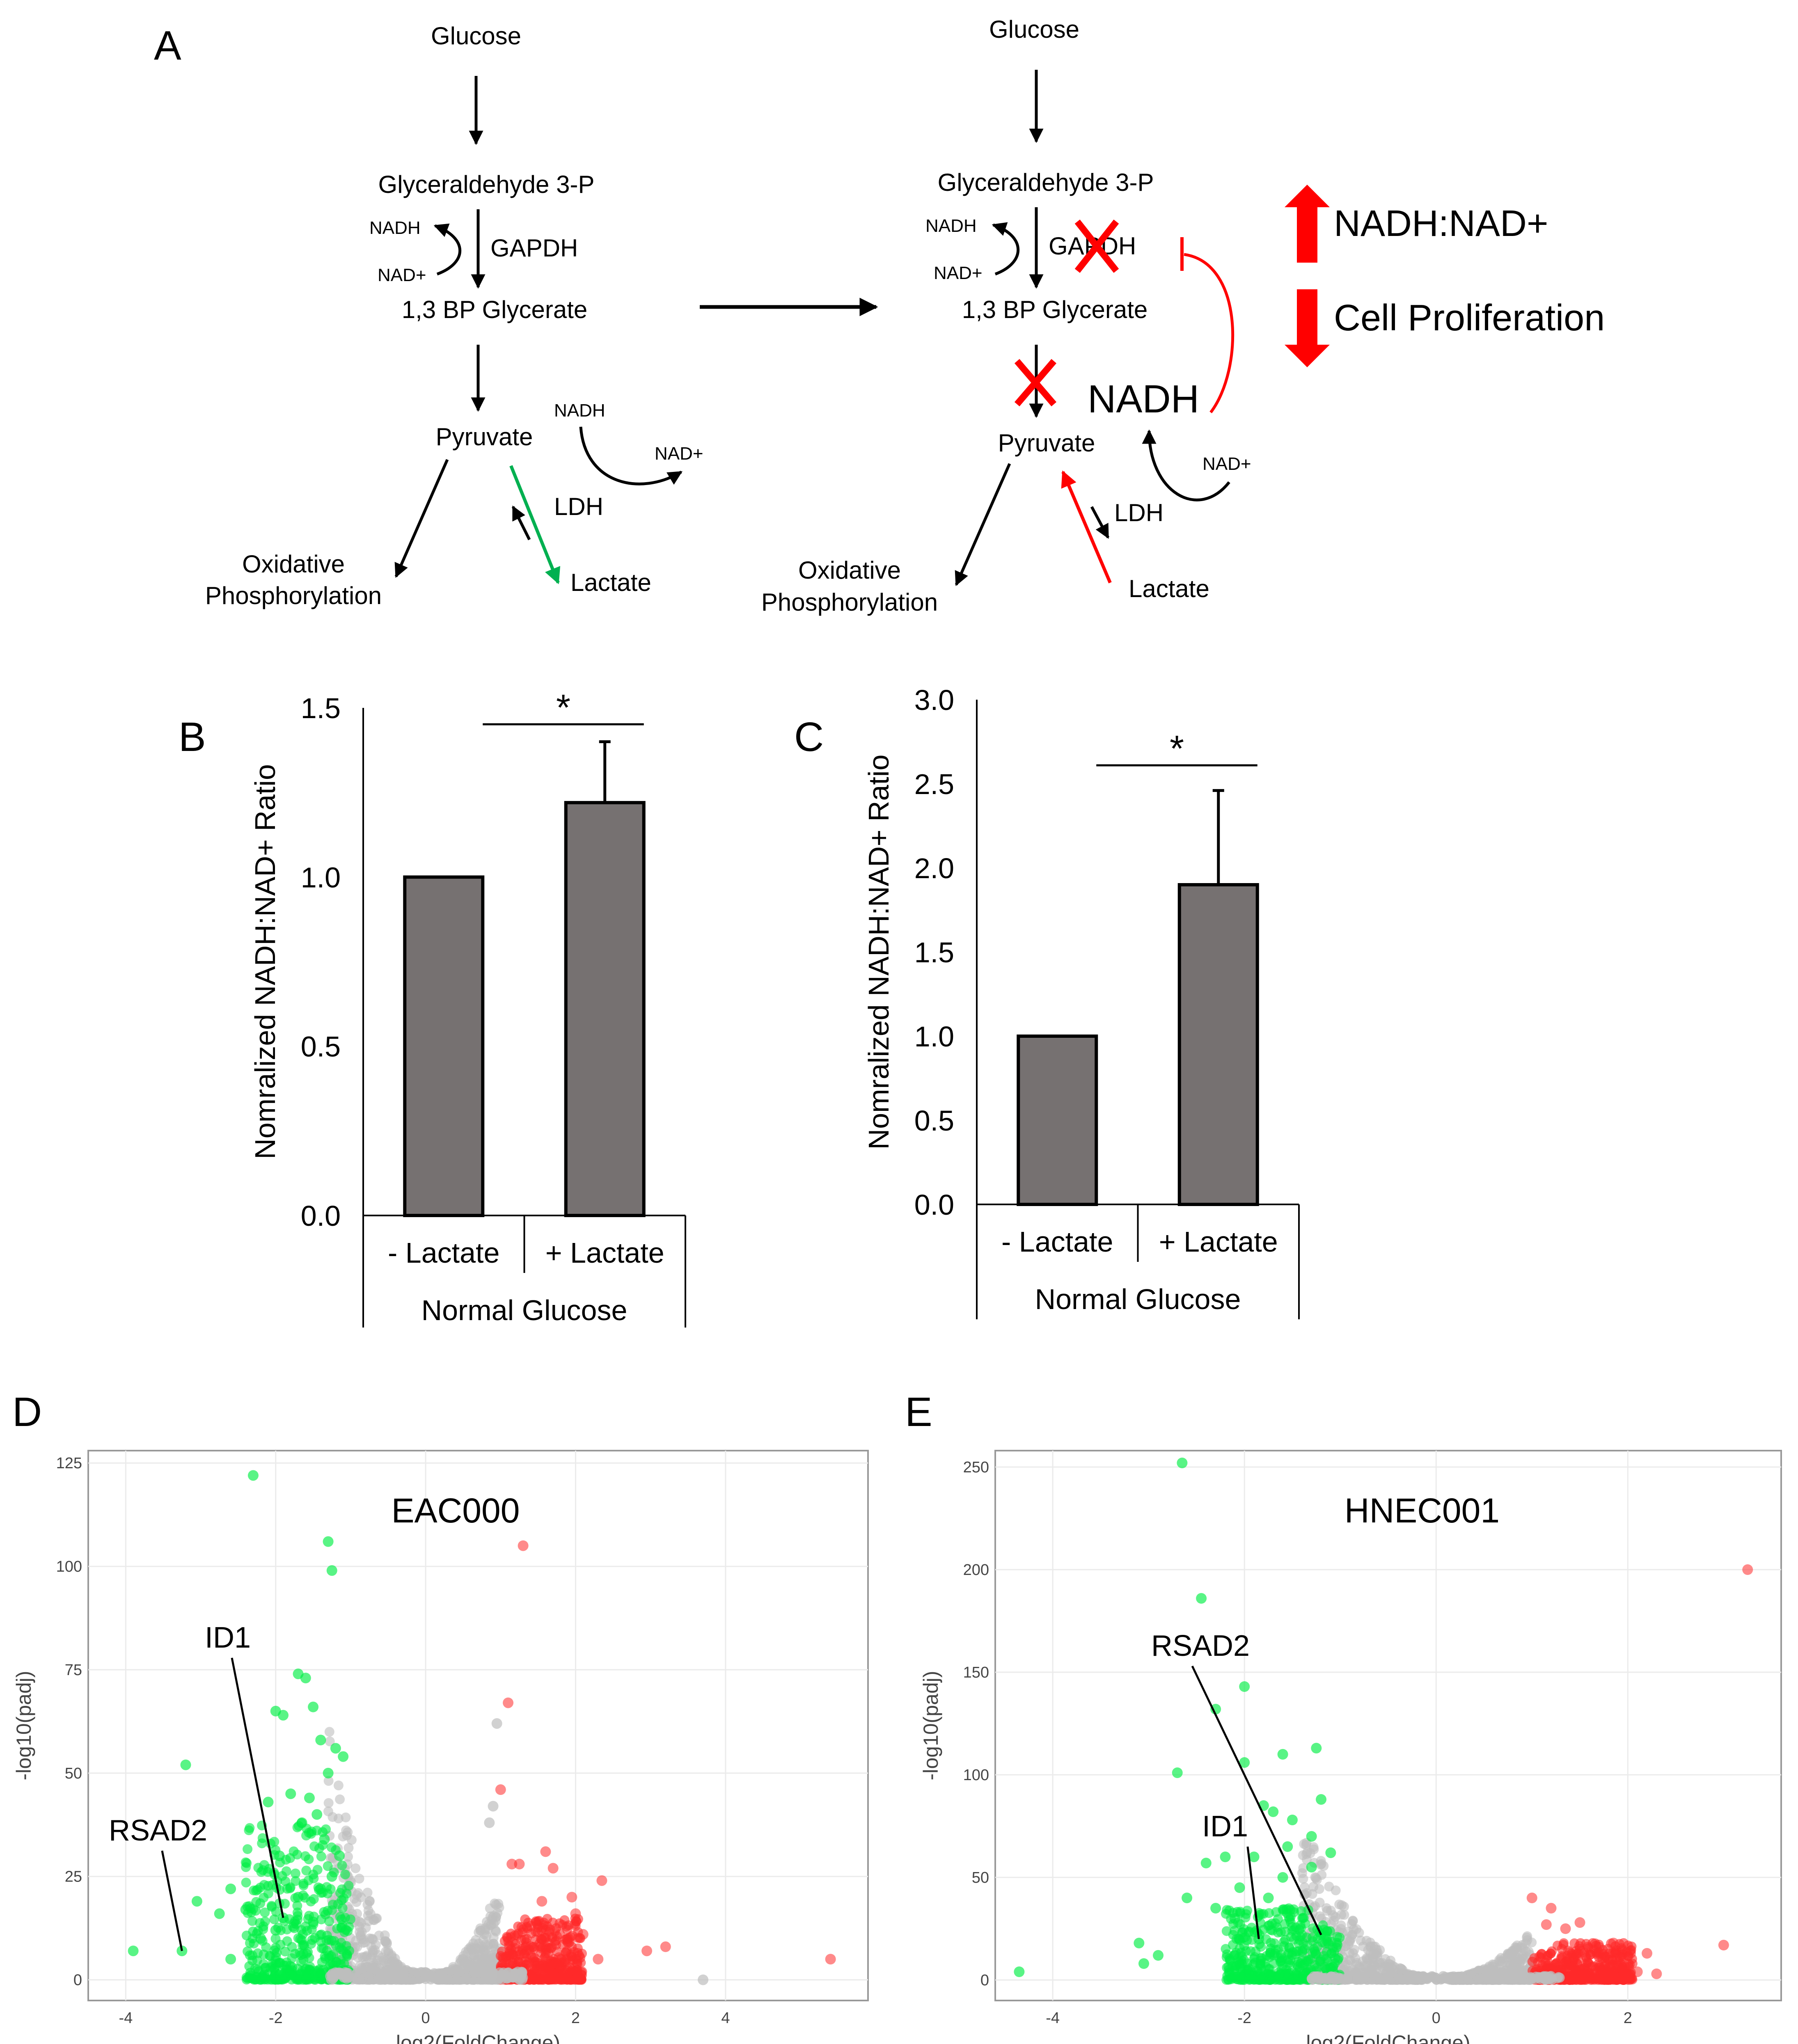 This screenshot has height=2044, width=1798. What do you see at coordinates (575, 2019) in the screenshot?
I see `x-tick-label: 2` at bounding box center [575, 2019].